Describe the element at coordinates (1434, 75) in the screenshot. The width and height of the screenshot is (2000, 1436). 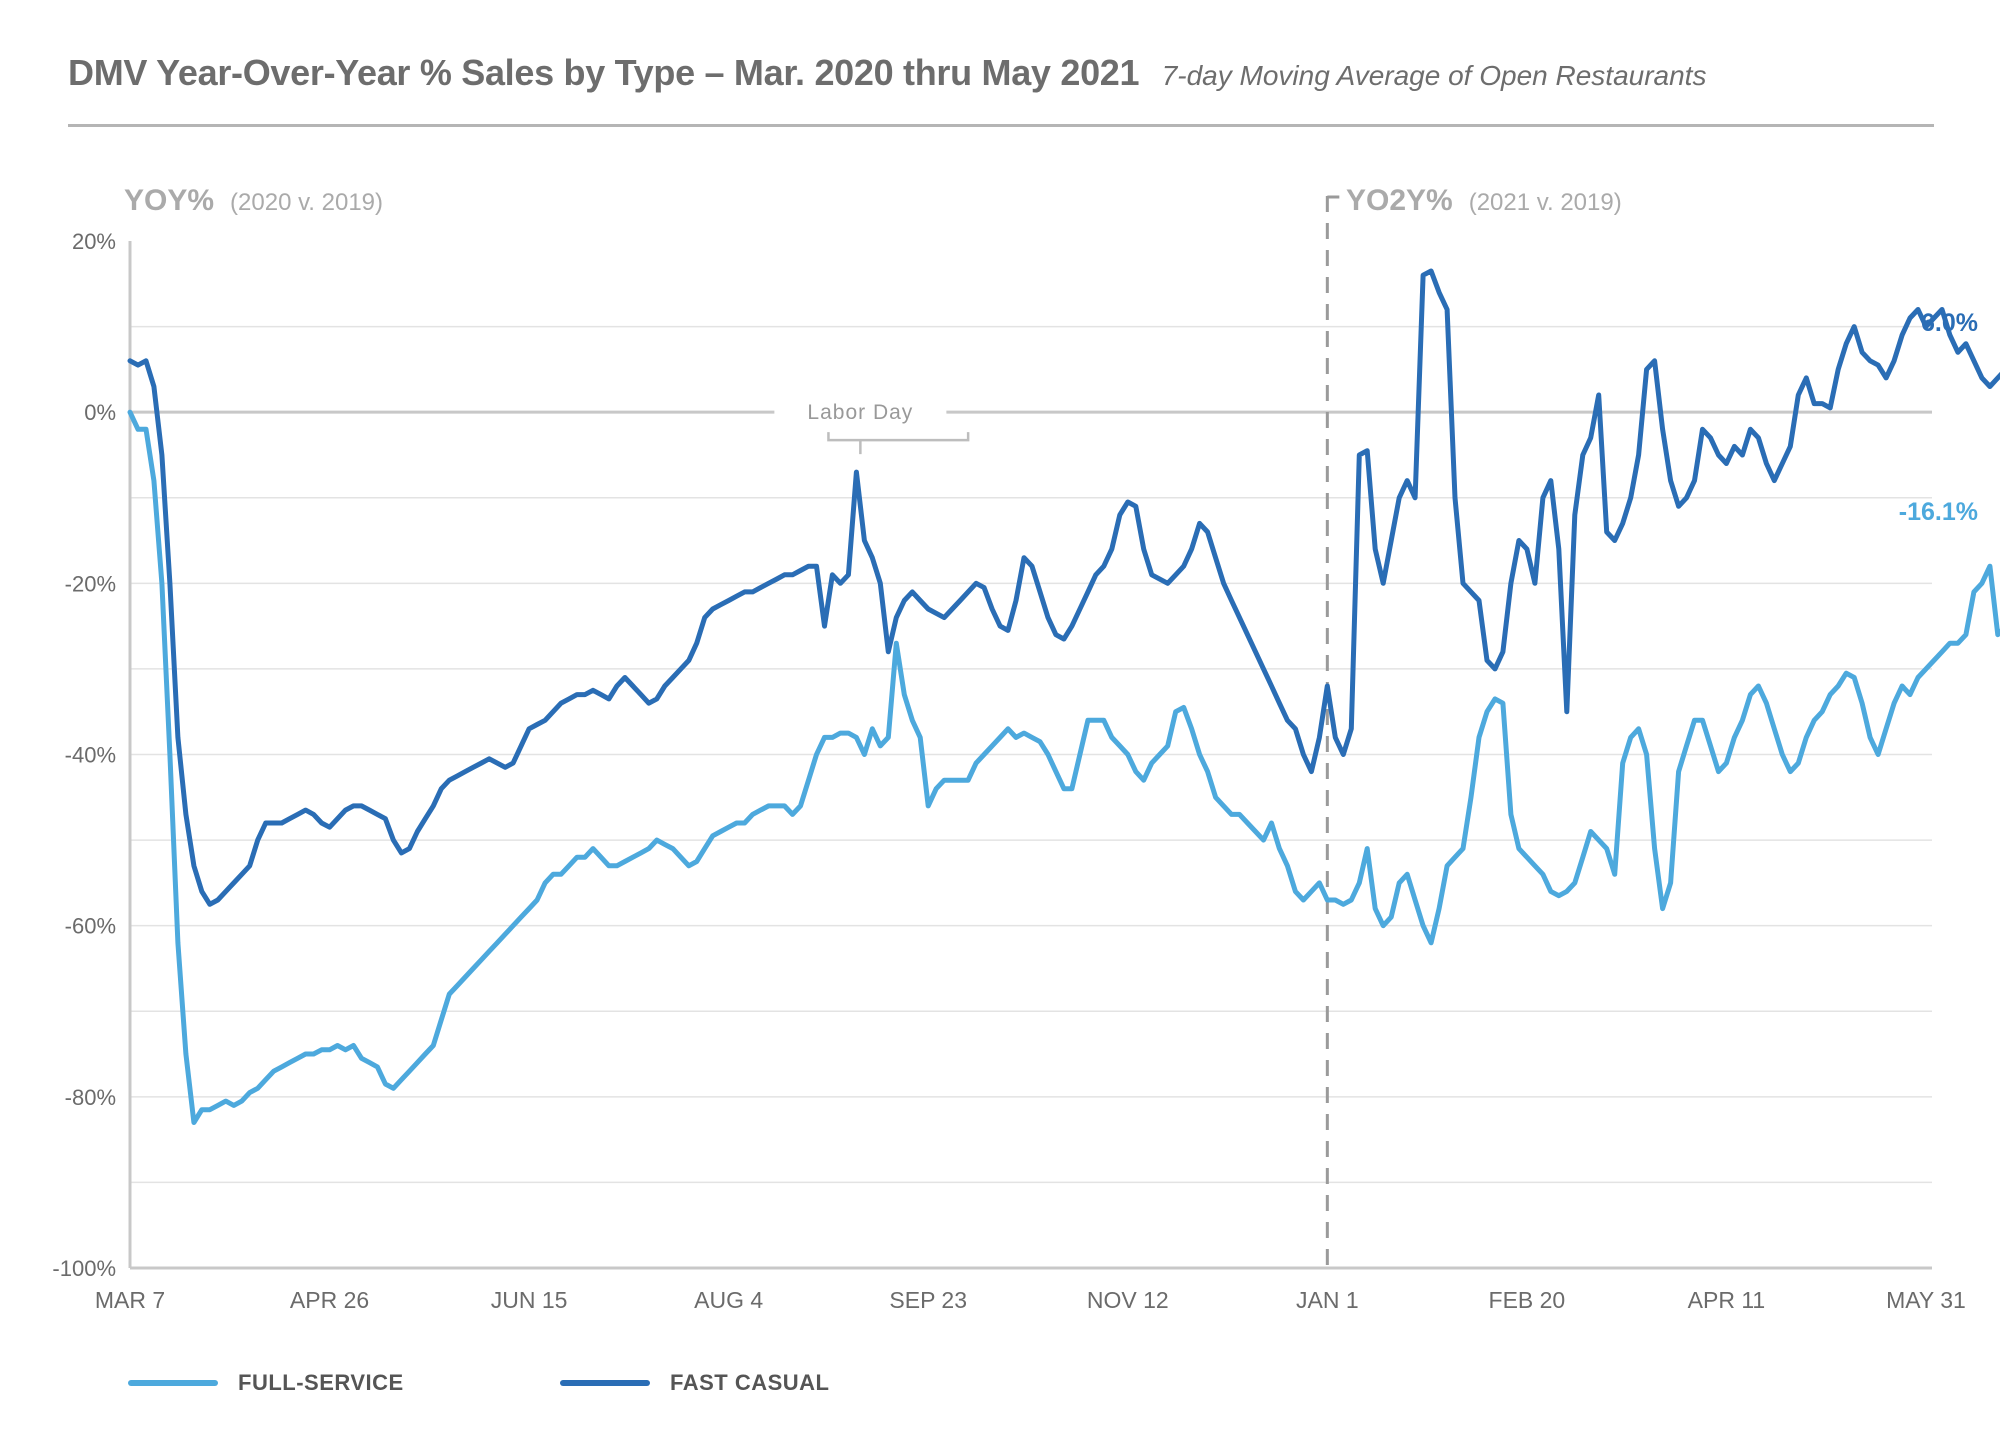
I see `chart-subtitle: 7-day Moving Average of Open Restaurants` at that location.